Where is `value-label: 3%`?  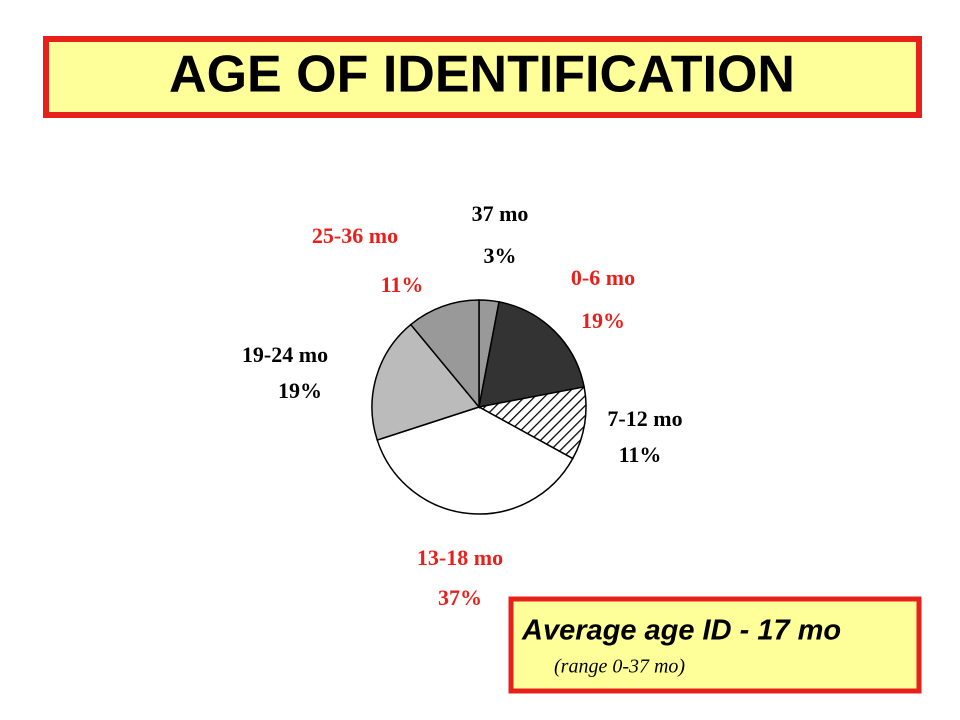
value-label: 3% is located at coordinates (500, 255).